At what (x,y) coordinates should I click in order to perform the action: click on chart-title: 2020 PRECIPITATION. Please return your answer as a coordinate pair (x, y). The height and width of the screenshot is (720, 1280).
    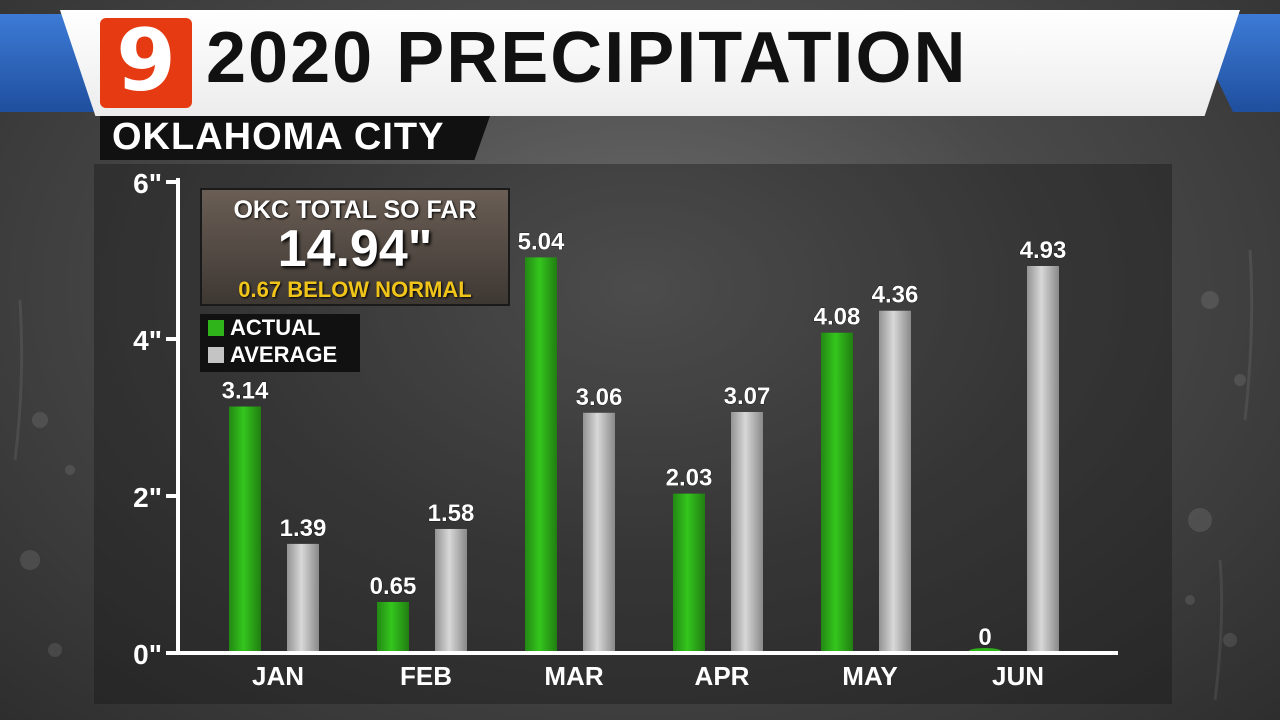
    Looking at the image, I should click on (587, 58).